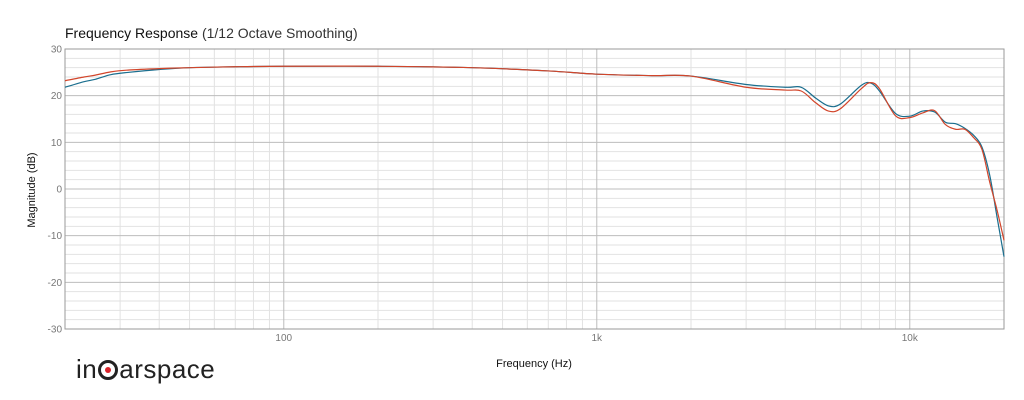  I want to click on y-axis-label: Magnitude (dB), so click(32, 189).